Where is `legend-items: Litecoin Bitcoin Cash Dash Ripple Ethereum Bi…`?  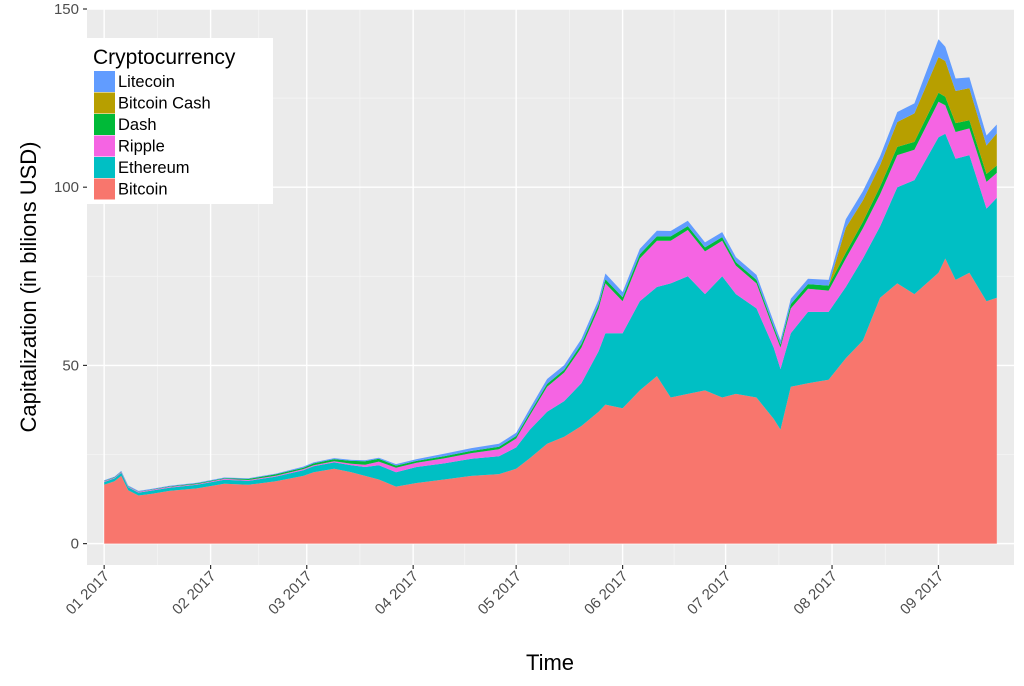
legend-items: Litecoin Bitcoin Cash Dash Ripple Ethereum Bi… is located at coordinates (152, 135).